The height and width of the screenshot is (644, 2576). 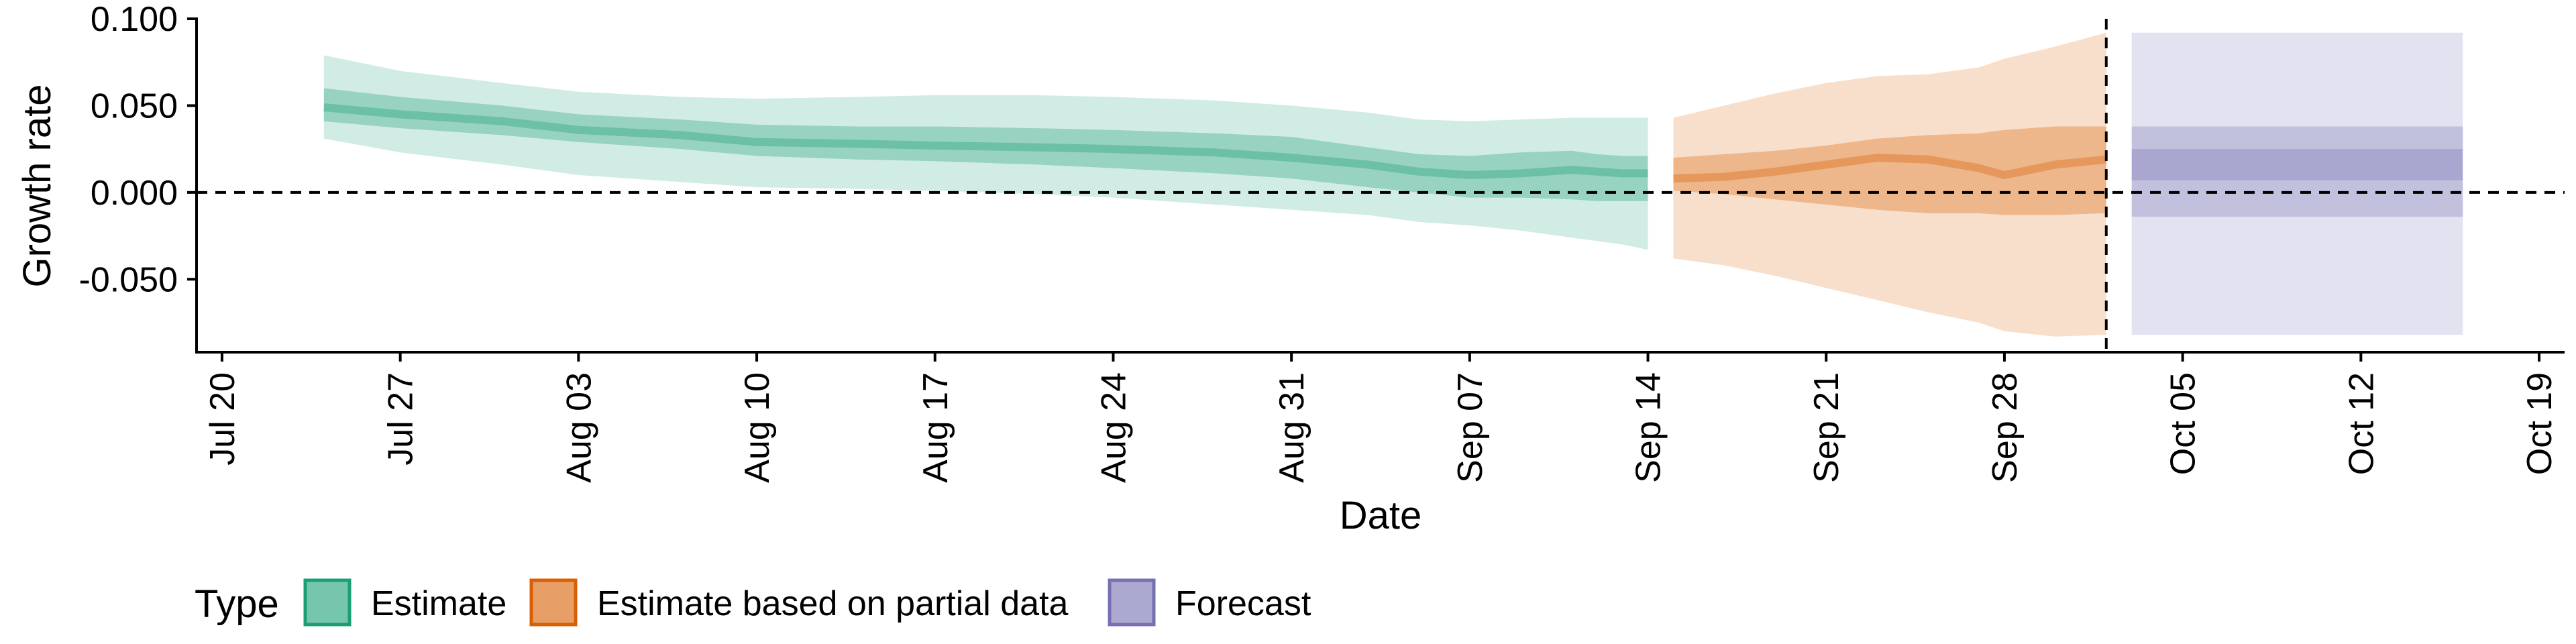 What do you see at coordinates (1114, 427) in the screenshot?
I see `x-tick-label: Aug 24` at bounding box center [1114, 427].